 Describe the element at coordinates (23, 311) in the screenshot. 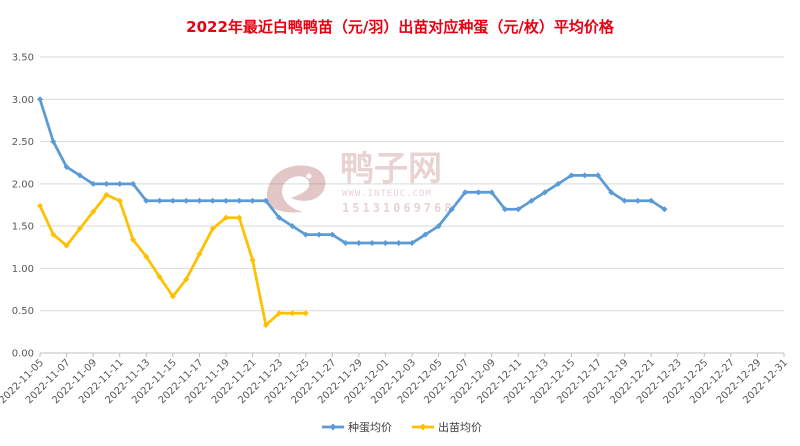

I see `y-tick-label: 0.50` at that location.